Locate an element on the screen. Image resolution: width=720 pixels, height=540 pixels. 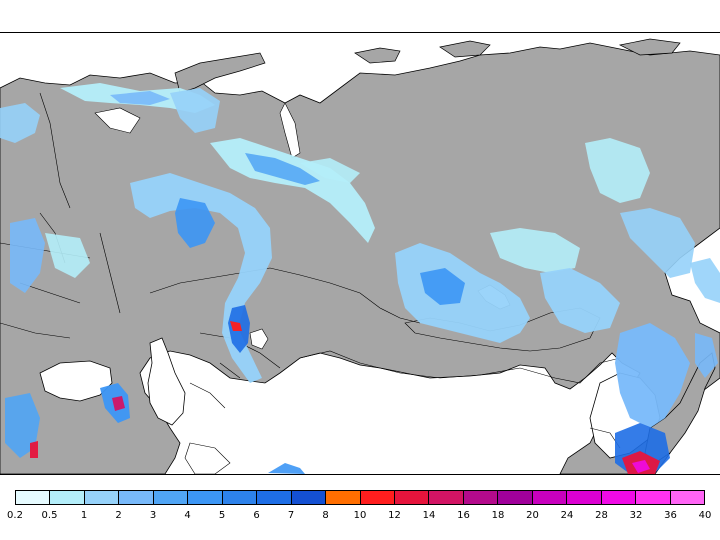
scale-tick-label: 1 is located at coordinates (84, 515).